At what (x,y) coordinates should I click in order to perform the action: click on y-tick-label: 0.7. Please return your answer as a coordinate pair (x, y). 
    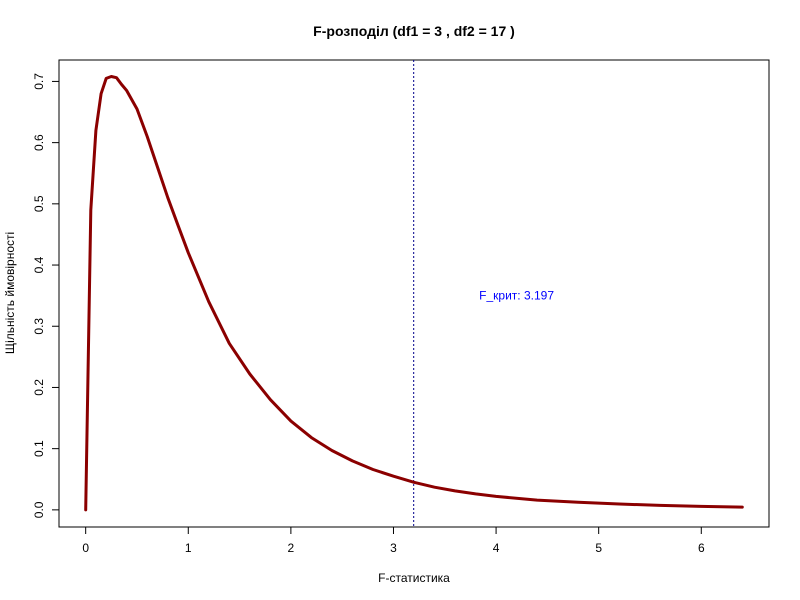
    Looking at the image, I should click on (39, 81).